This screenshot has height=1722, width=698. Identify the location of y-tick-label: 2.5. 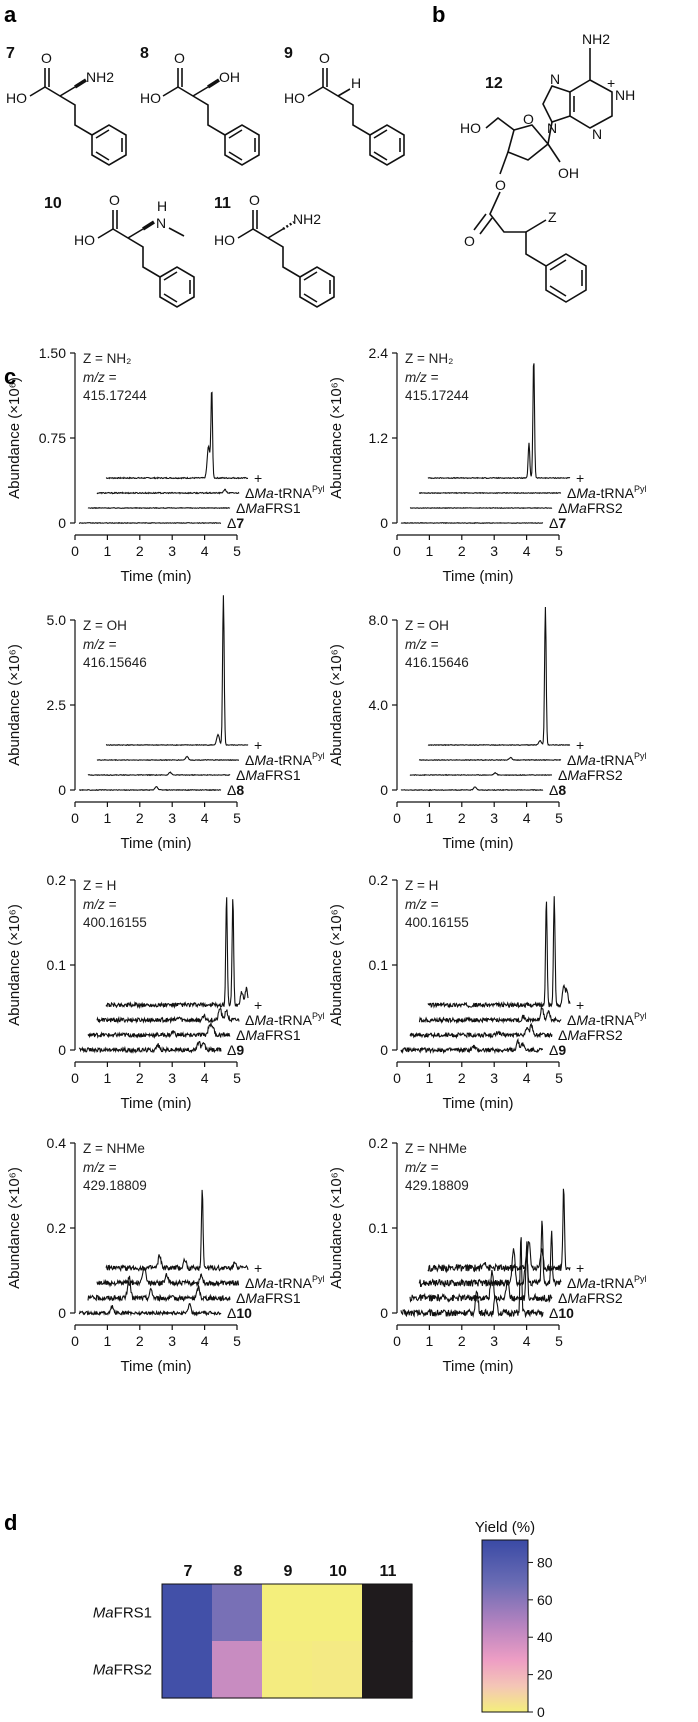
(57, 705).